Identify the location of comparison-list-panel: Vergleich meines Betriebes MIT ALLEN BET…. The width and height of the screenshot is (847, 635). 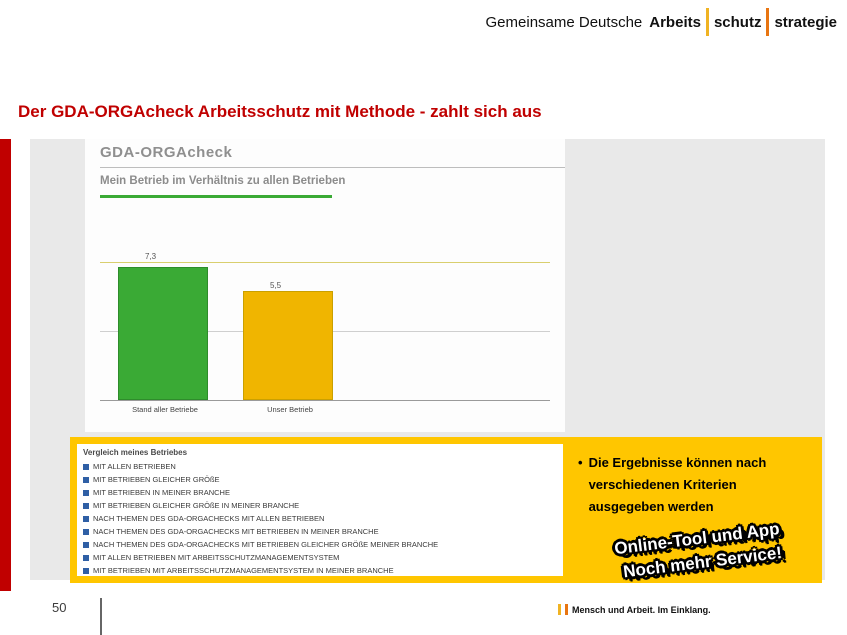
(320, 510).